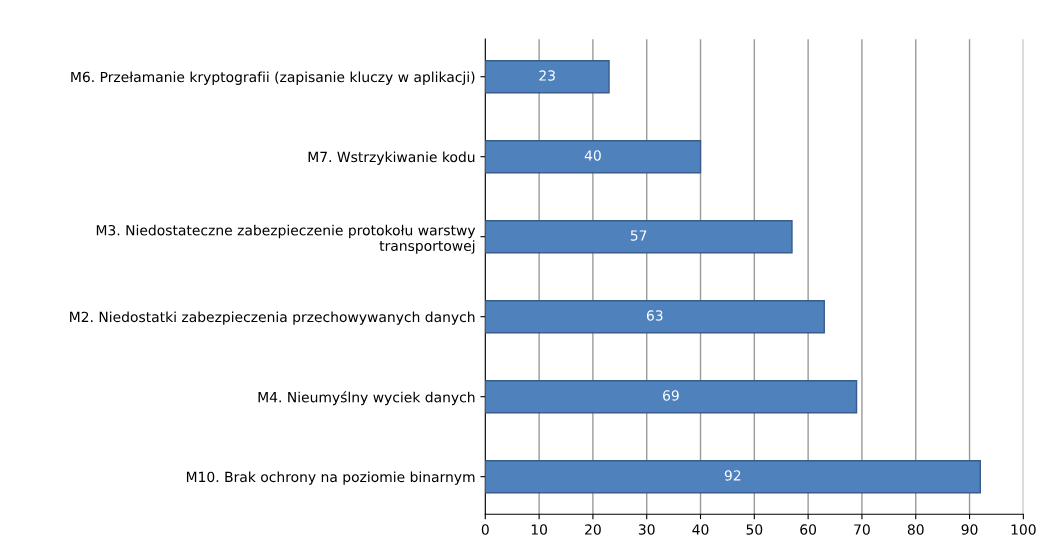 This screenshot has width=1055, height=559. What do you see at coordinates (286, 239) in the screenshot?
I see `y-tick-label: M3. Niedostateczne zabezpieczenie protokołu warstwy transportowej` at bounding box center [286, 239].